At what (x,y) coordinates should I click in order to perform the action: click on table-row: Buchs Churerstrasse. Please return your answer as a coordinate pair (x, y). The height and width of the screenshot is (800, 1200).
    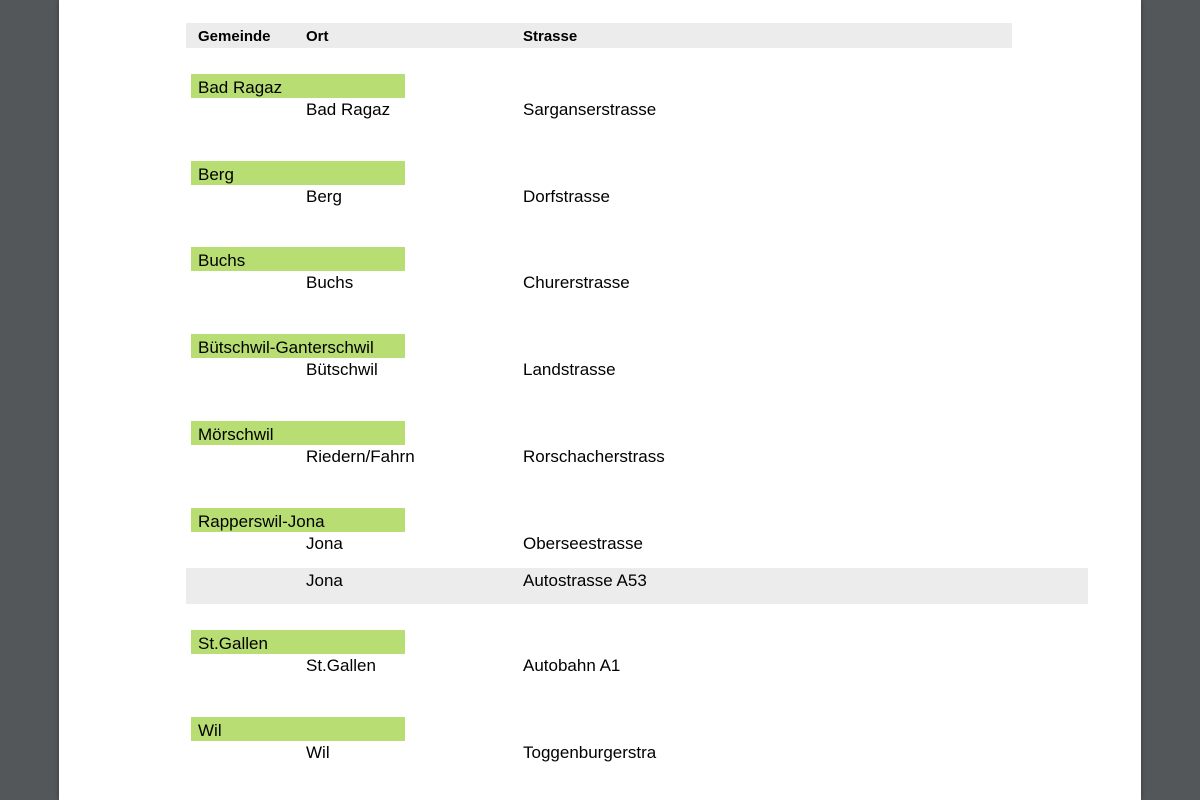
    Looking at the image, I should click on (637, 289).